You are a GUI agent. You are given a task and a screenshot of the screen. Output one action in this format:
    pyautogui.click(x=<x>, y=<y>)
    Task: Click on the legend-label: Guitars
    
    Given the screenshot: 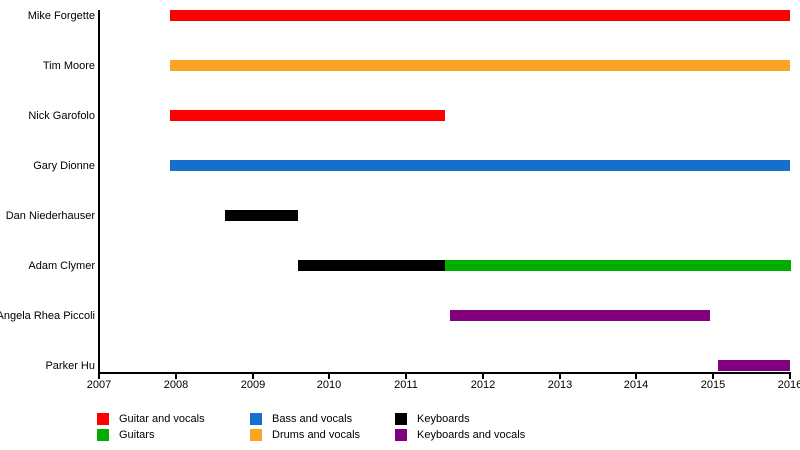 What is the action you would take?
    pyautogui.click(x=137, y=435)
    